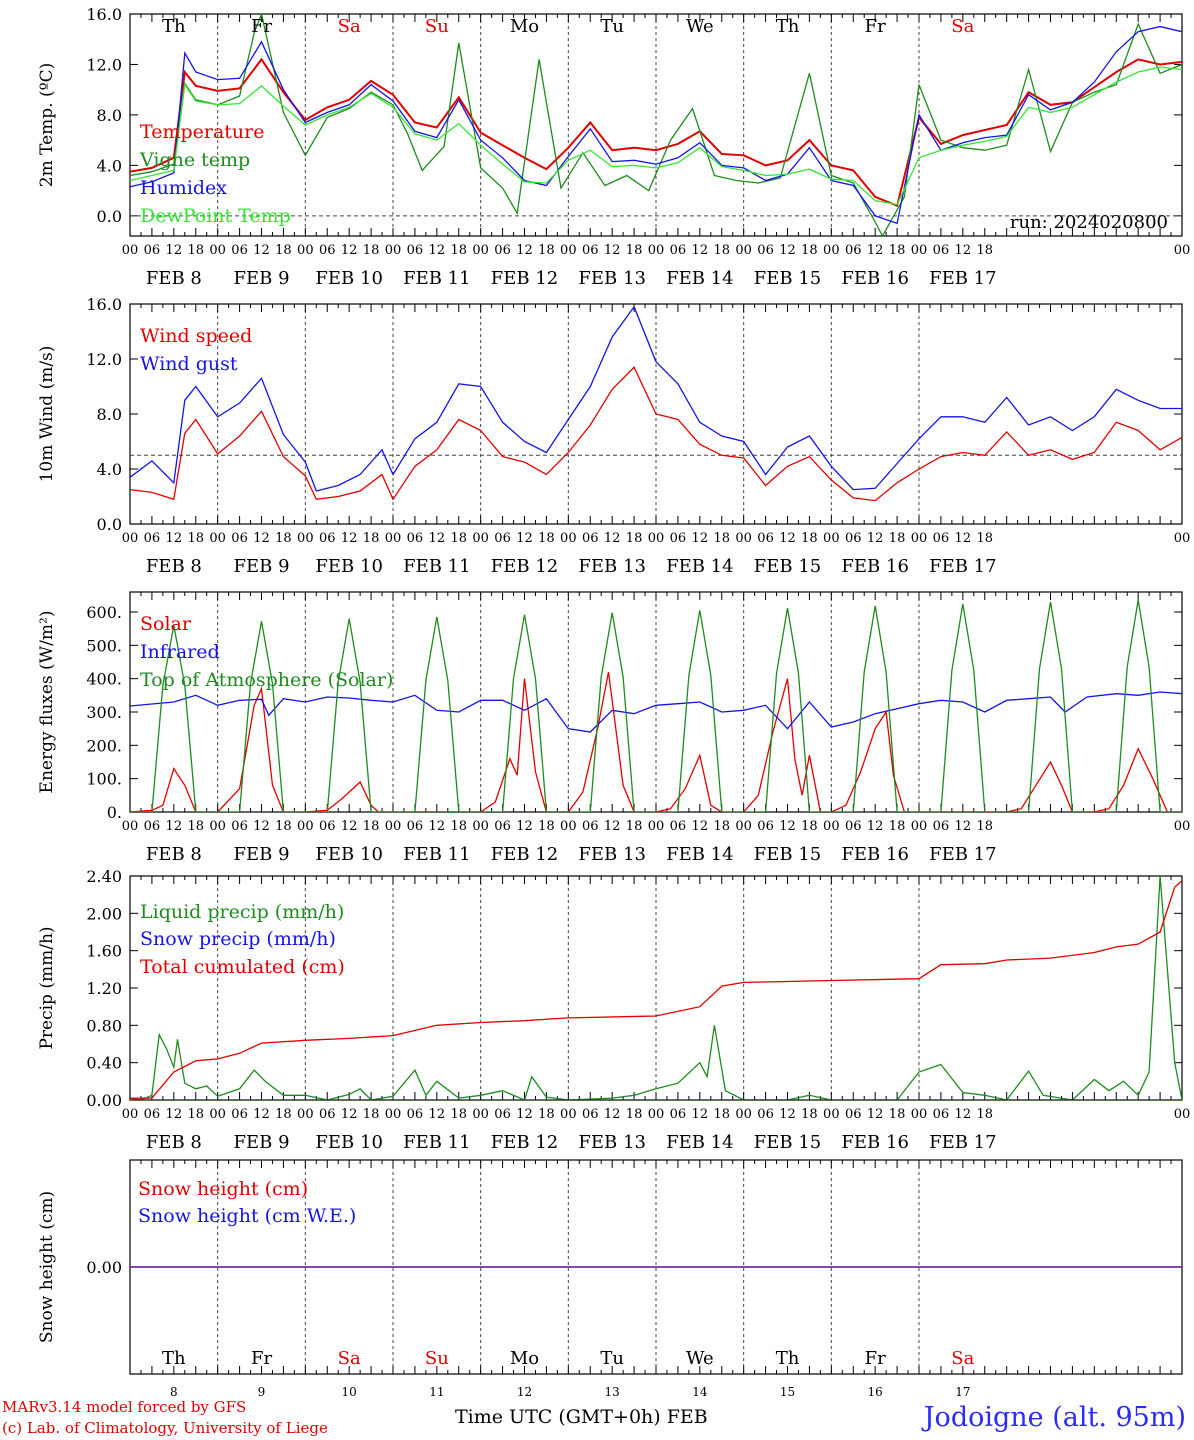 This screenshot has height=1440, width=1194. What do you see at coordinates (581, 1417) in the screenshot?
I see `x-axis-title: Time UTC (GMT+0h) FEB` at bounding box center [581, 1417].